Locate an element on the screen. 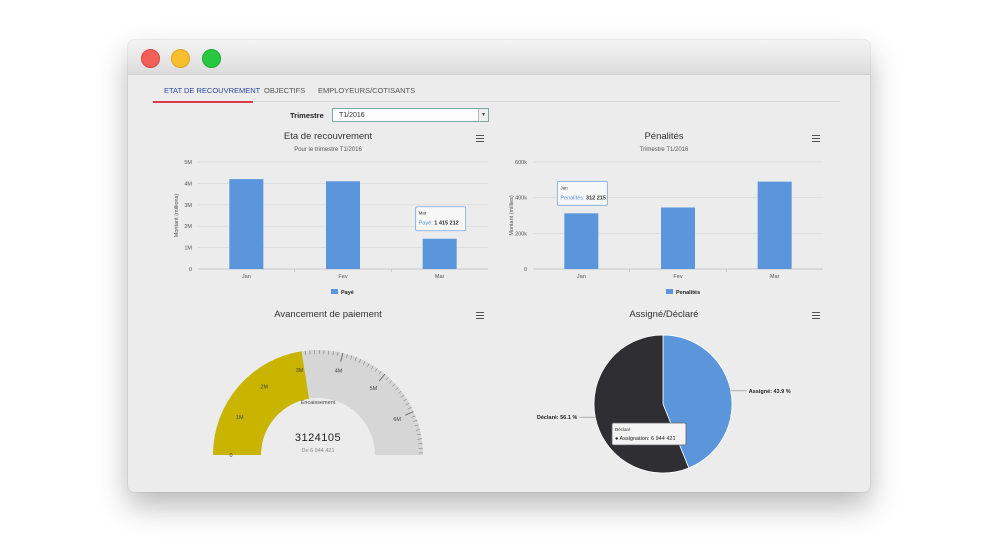 The height and width of the screenshot is (559, 1000). chart-2-menu-icon is located at coordinates (816, 138).